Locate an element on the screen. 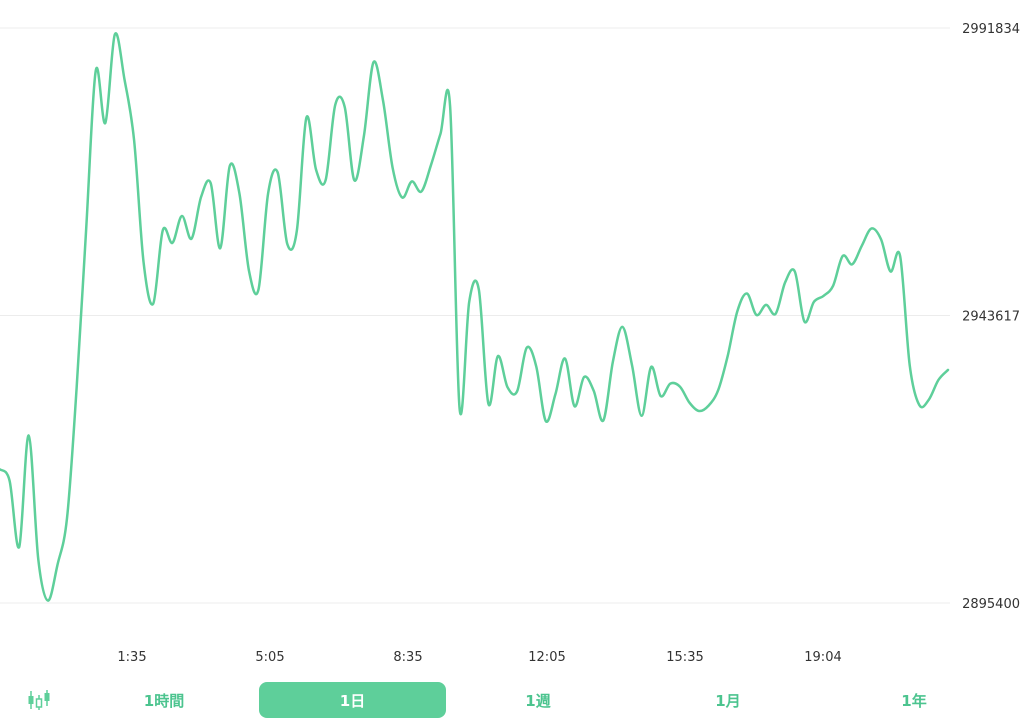 The height and width of the screenshot is (727, 1024). candlestick-toggle-button is located at coordinates (39, 700).